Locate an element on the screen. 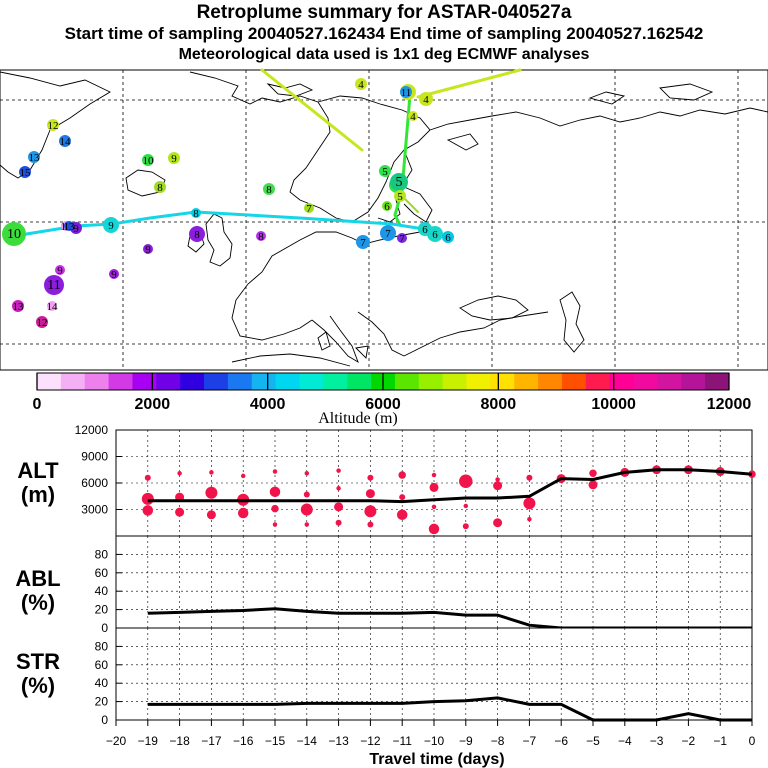 Image resolution: width=768 pixels, height=768 pixels. map-marker-label: 15 is located at coordinates (26, 173).